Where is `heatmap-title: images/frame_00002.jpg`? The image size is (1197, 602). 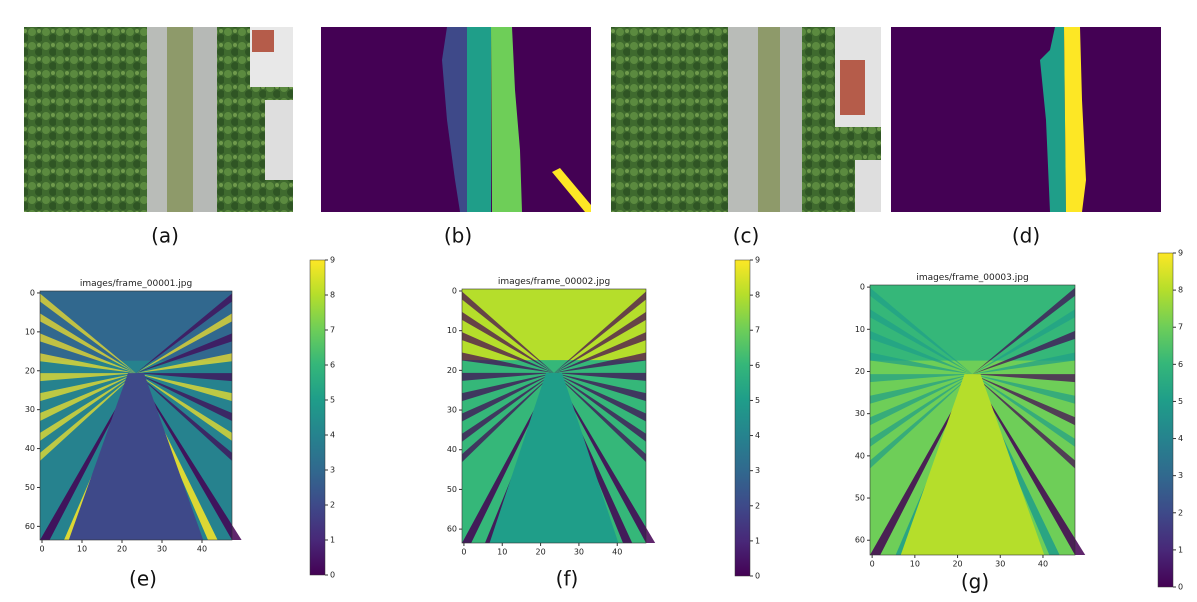 heatmap-title: images/frame_00002.jpg is located at coordinates (554, 282).